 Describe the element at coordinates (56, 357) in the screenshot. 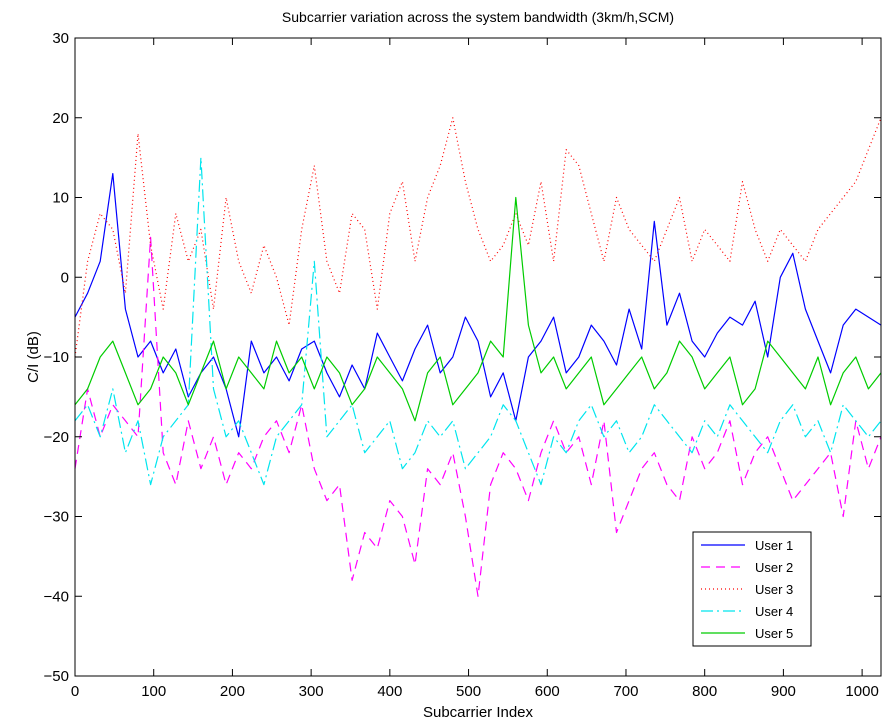

I see `y-tick-label: −10` at that location.